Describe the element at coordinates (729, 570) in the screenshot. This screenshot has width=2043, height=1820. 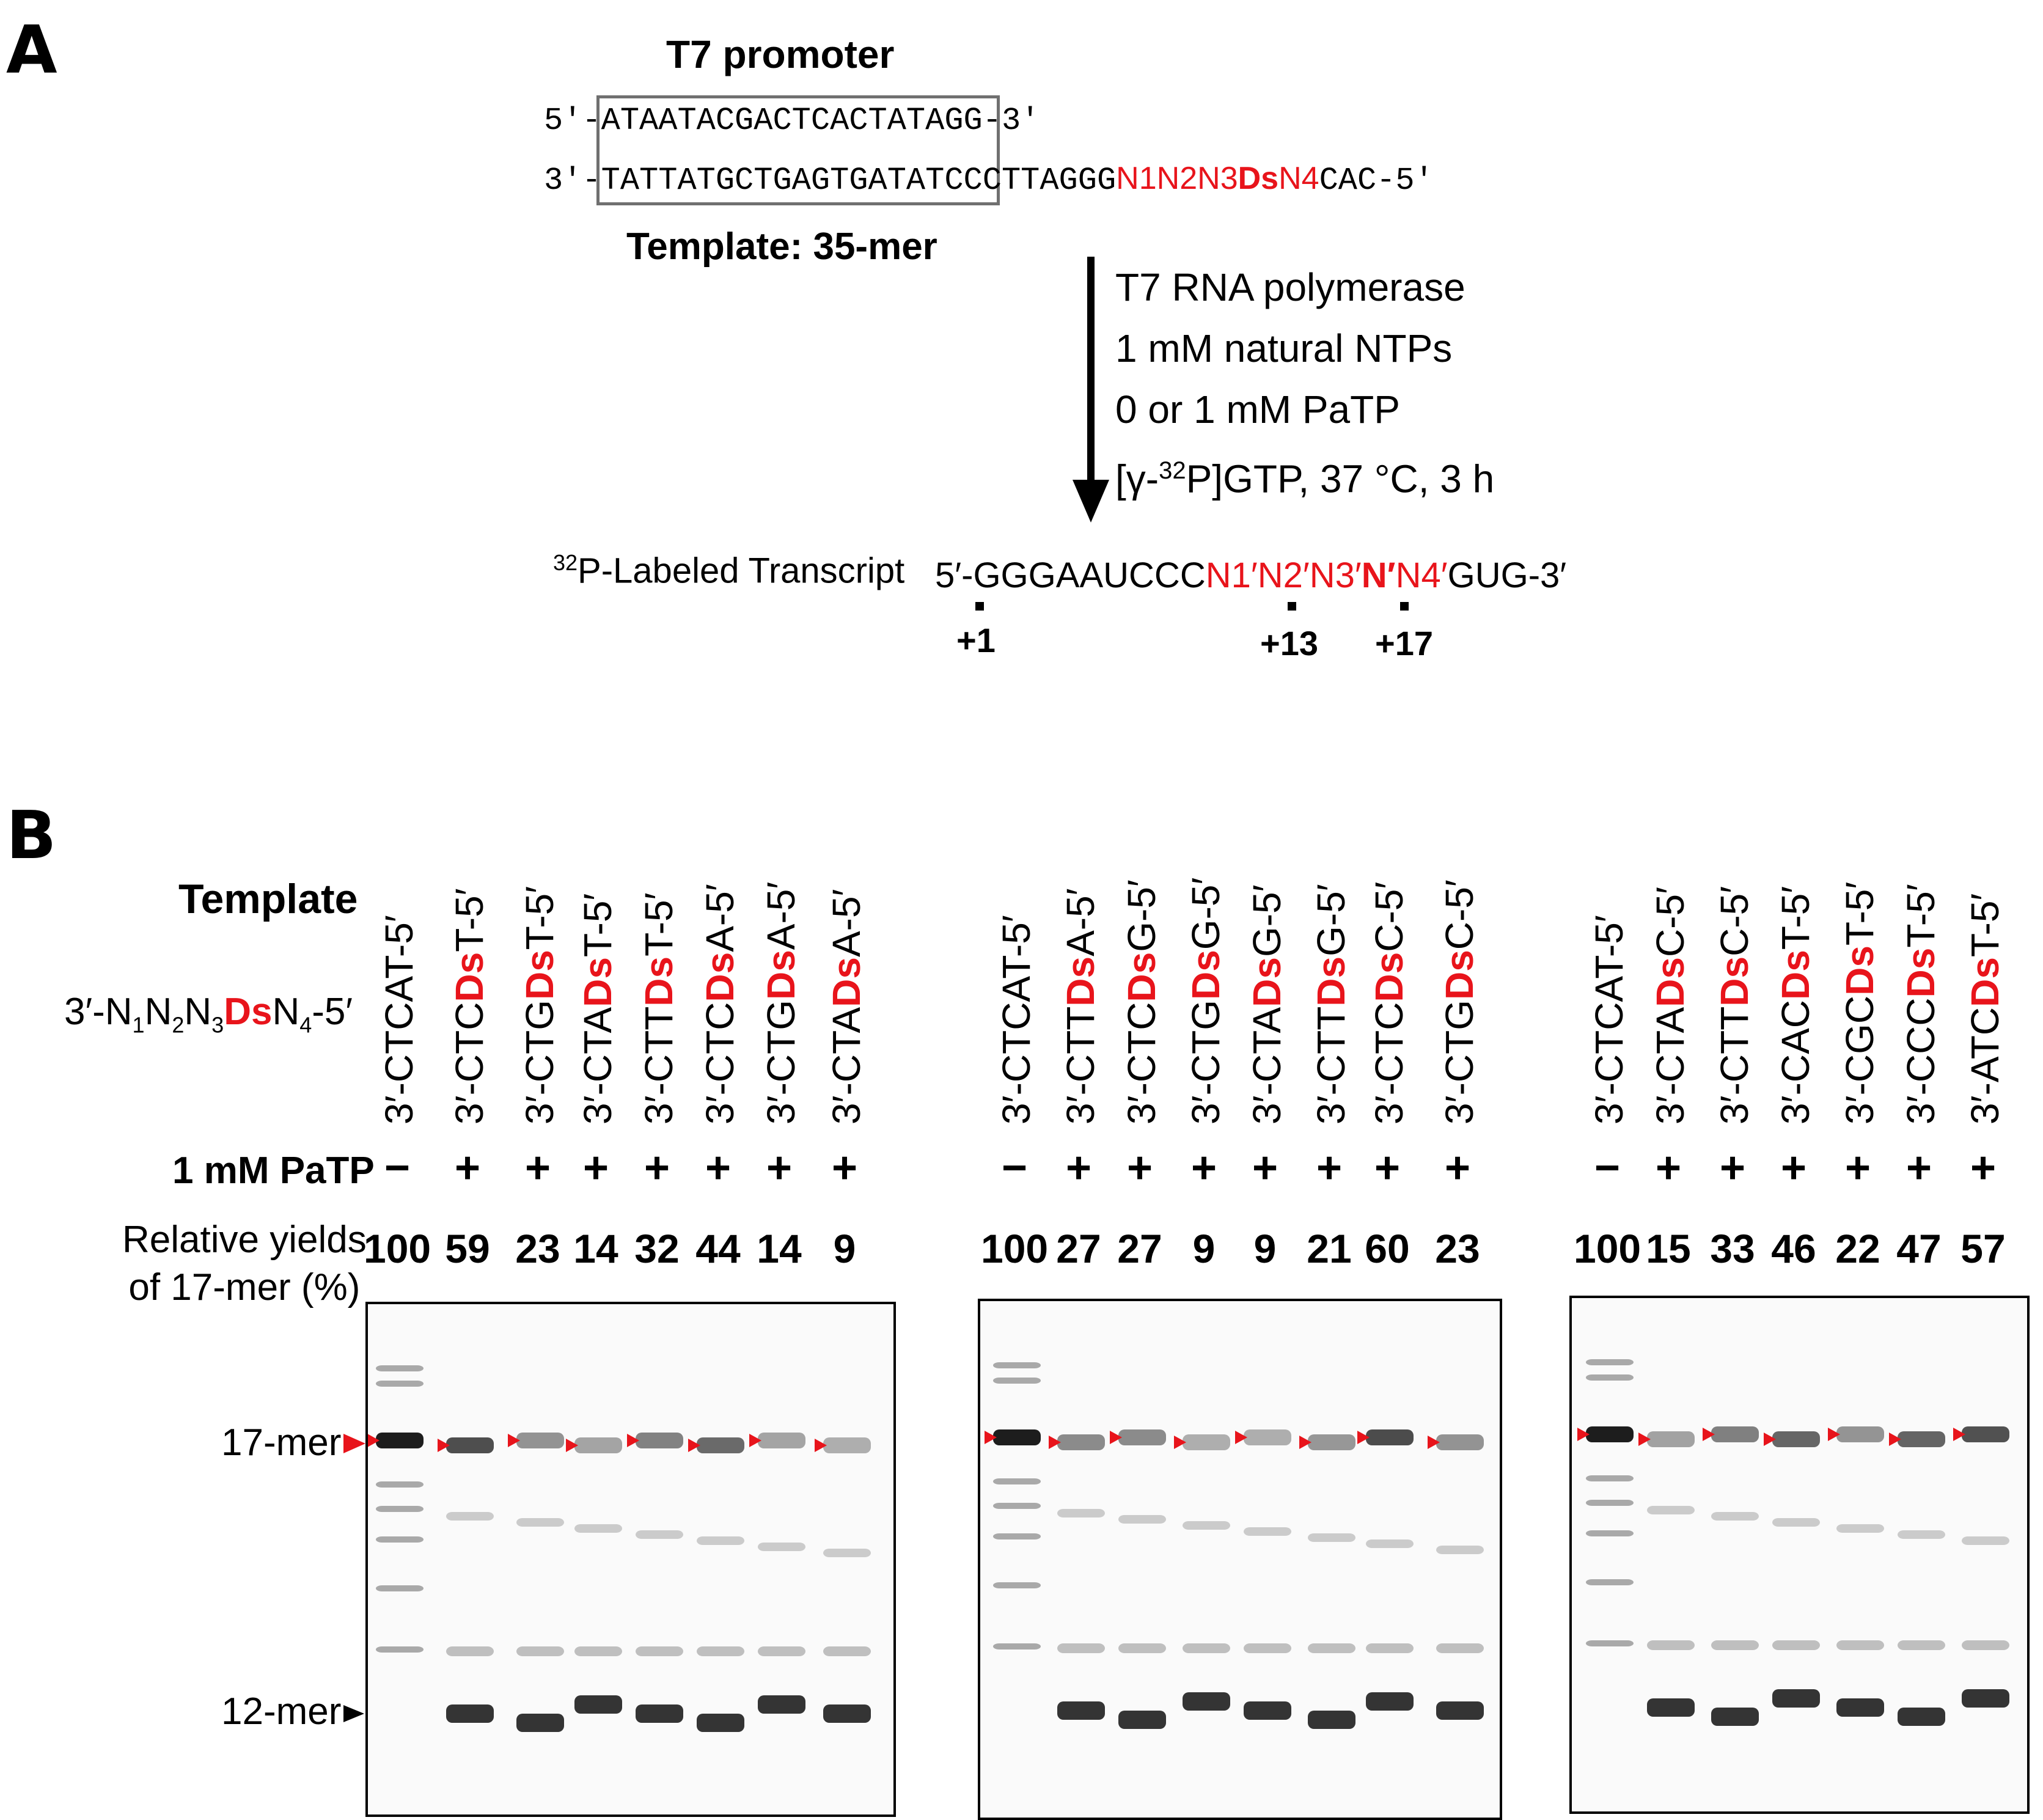
I see `transcript-label: 32P-Labeled Transcript` at that location.